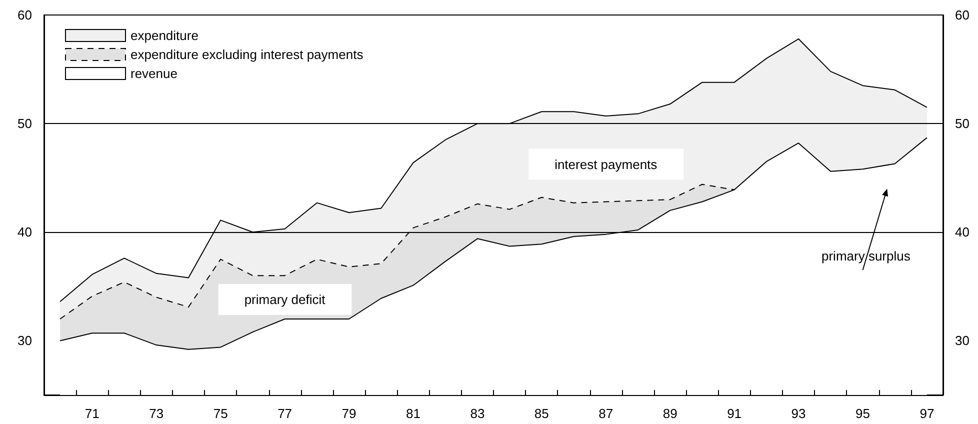 The height and width of the screenshot is (424, 978). What do you see at coordinates (477, 413) in the screenshot?
I see `x-tick-label: 83` at bounding box center [477, 413].